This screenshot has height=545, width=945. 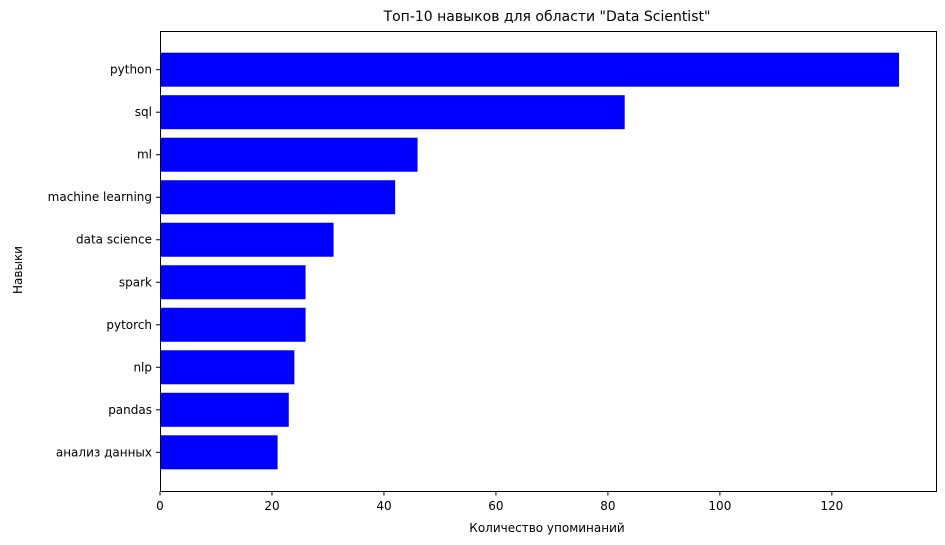 I want to click on y-tick-label: ml, so click(x=144, y=155).